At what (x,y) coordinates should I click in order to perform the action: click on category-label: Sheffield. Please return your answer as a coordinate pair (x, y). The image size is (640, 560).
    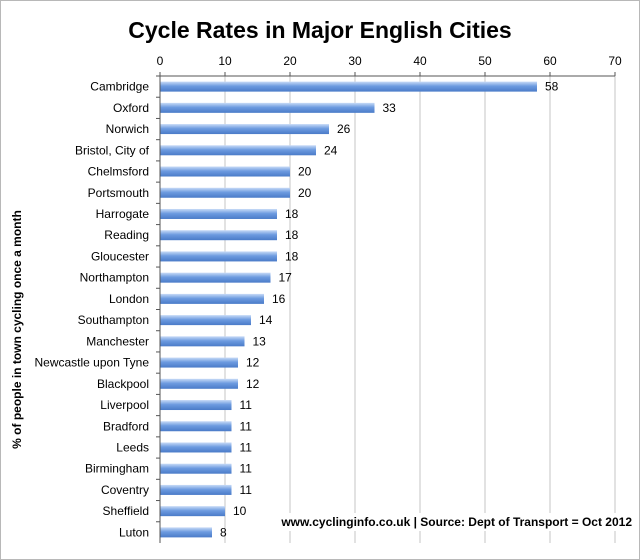
    Looking at the image, I should click on (126, 511).